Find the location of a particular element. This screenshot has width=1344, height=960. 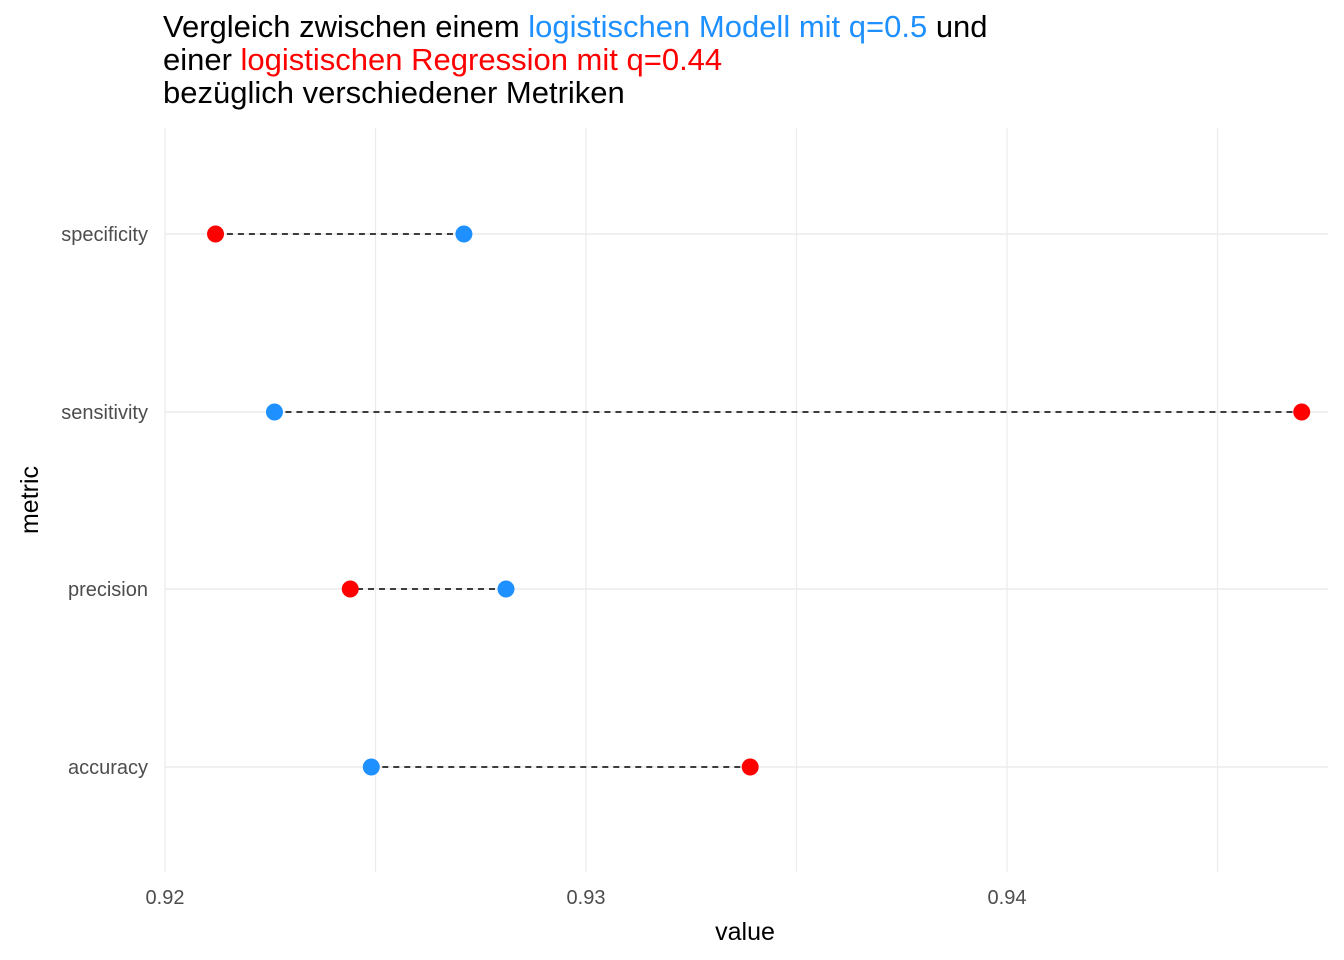

point-model-a-specificity is located at coordinates (464, 234).